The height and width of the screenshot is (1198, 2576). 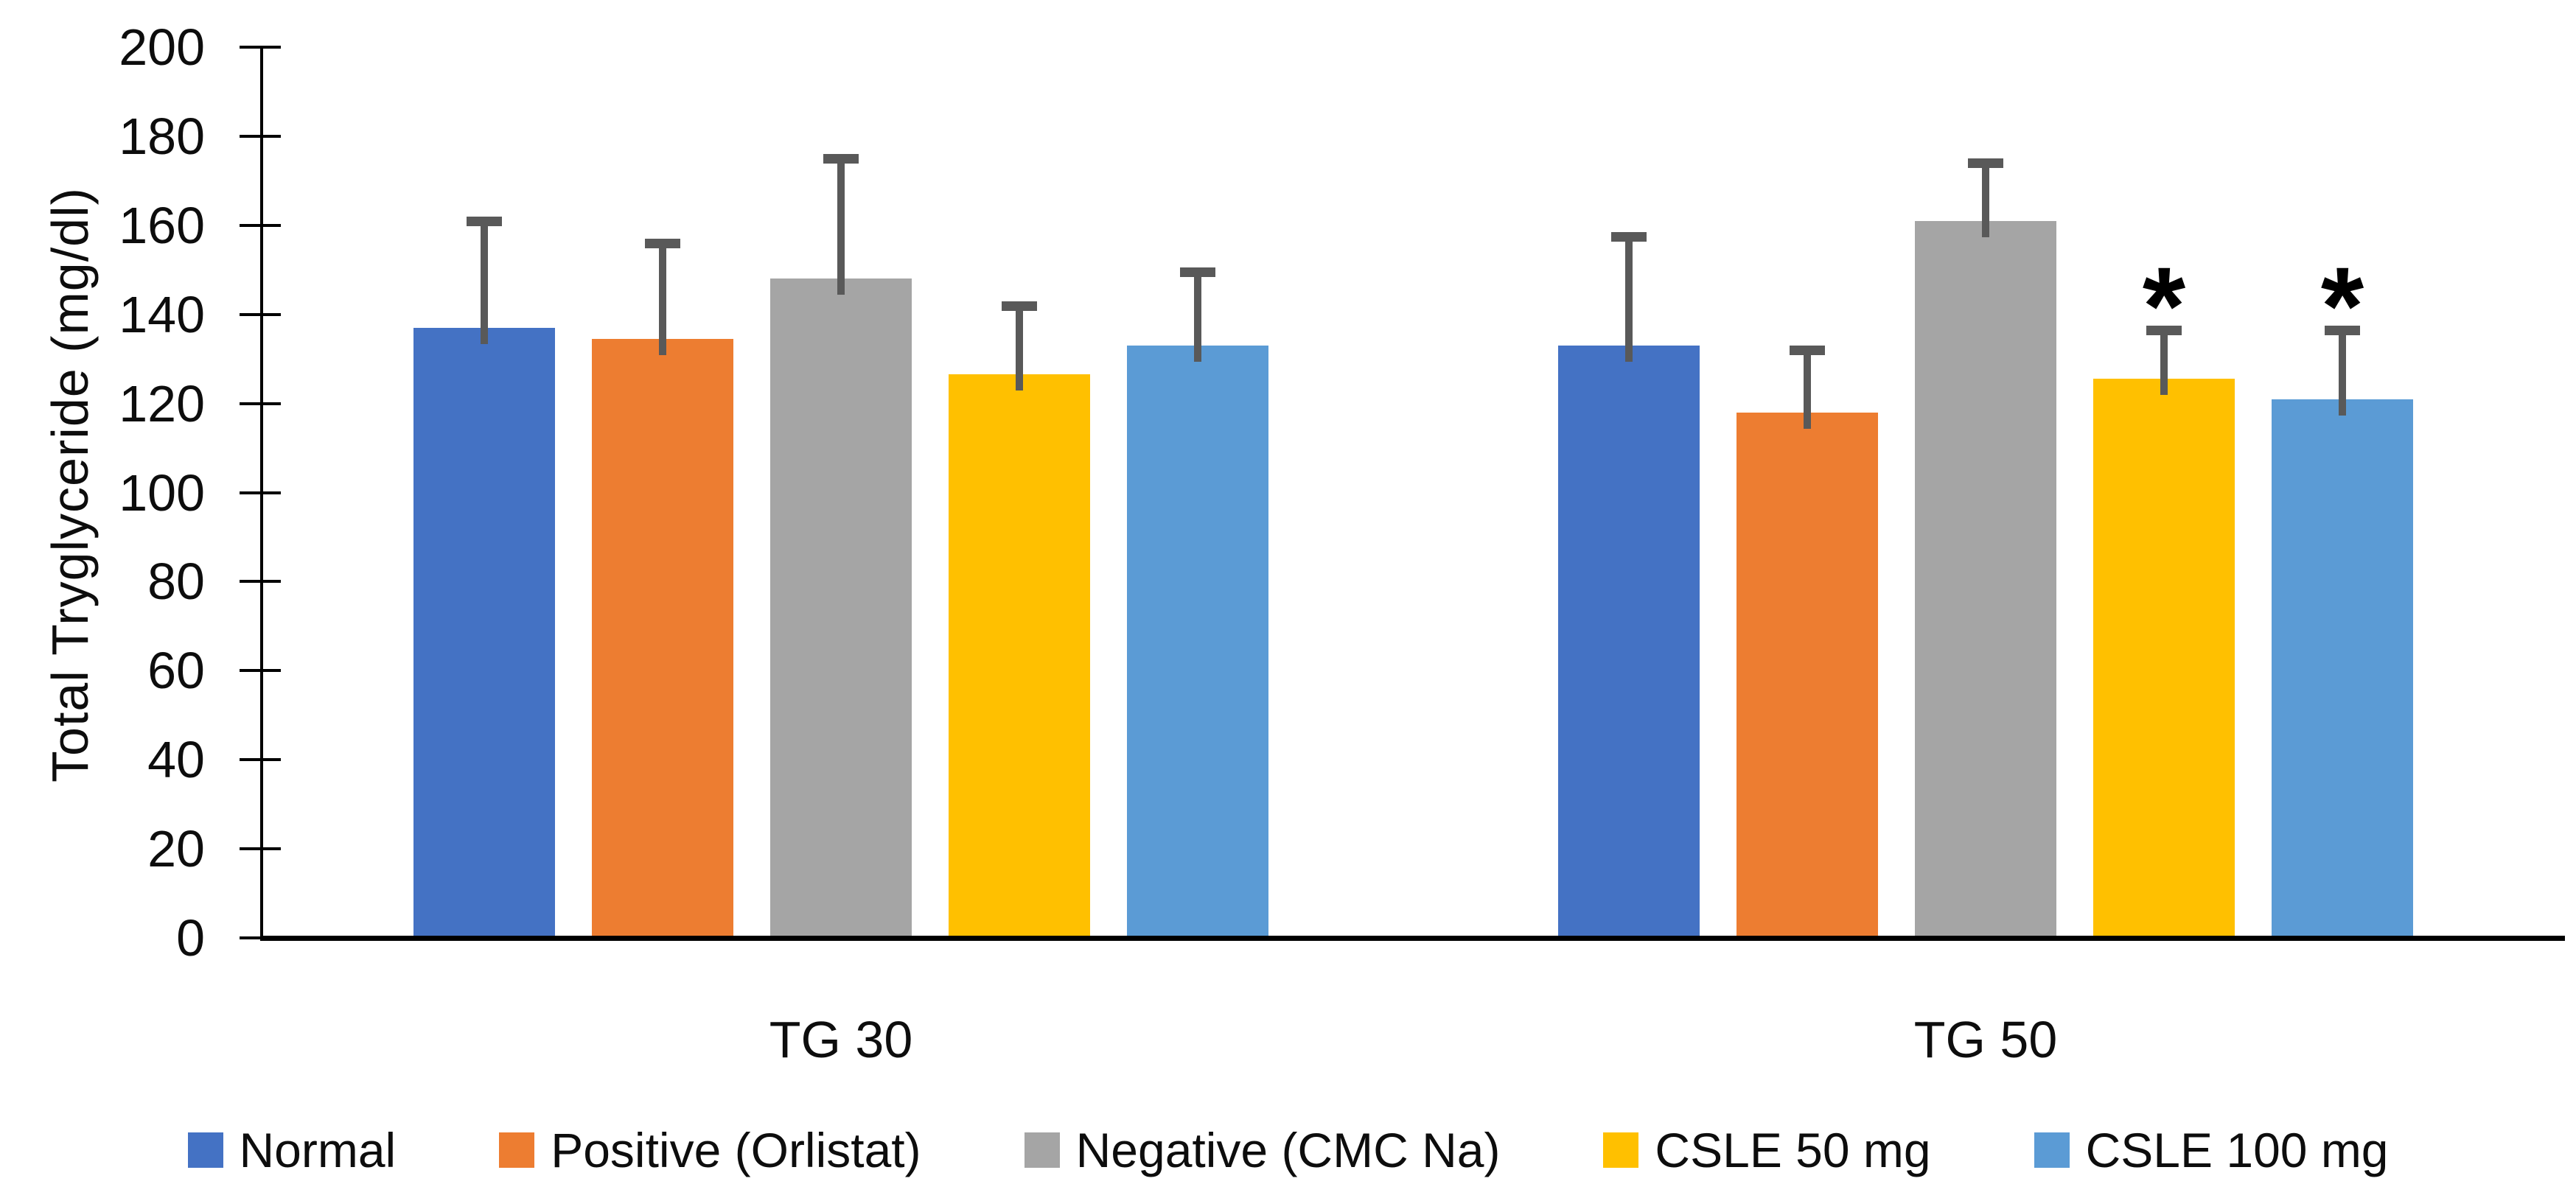 I want to click on y-axis-tick-label: 20, so click(x=176, y=849).